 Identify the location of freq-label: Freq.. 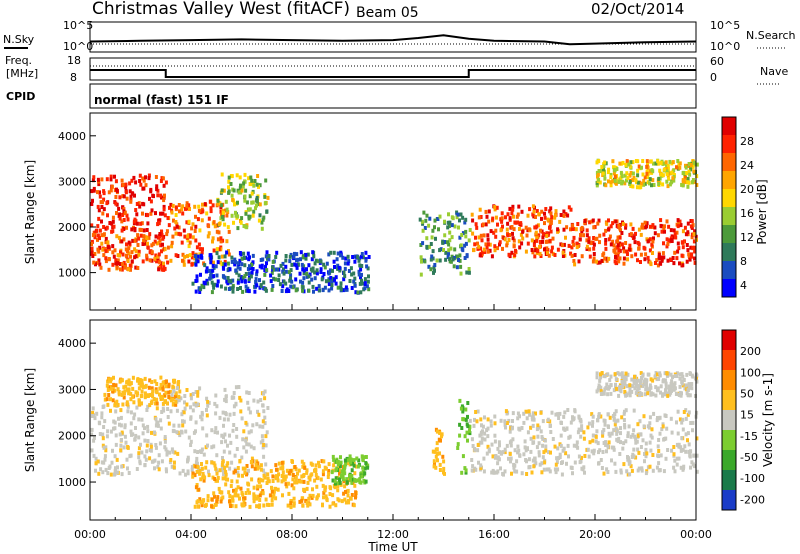
(18, 60).